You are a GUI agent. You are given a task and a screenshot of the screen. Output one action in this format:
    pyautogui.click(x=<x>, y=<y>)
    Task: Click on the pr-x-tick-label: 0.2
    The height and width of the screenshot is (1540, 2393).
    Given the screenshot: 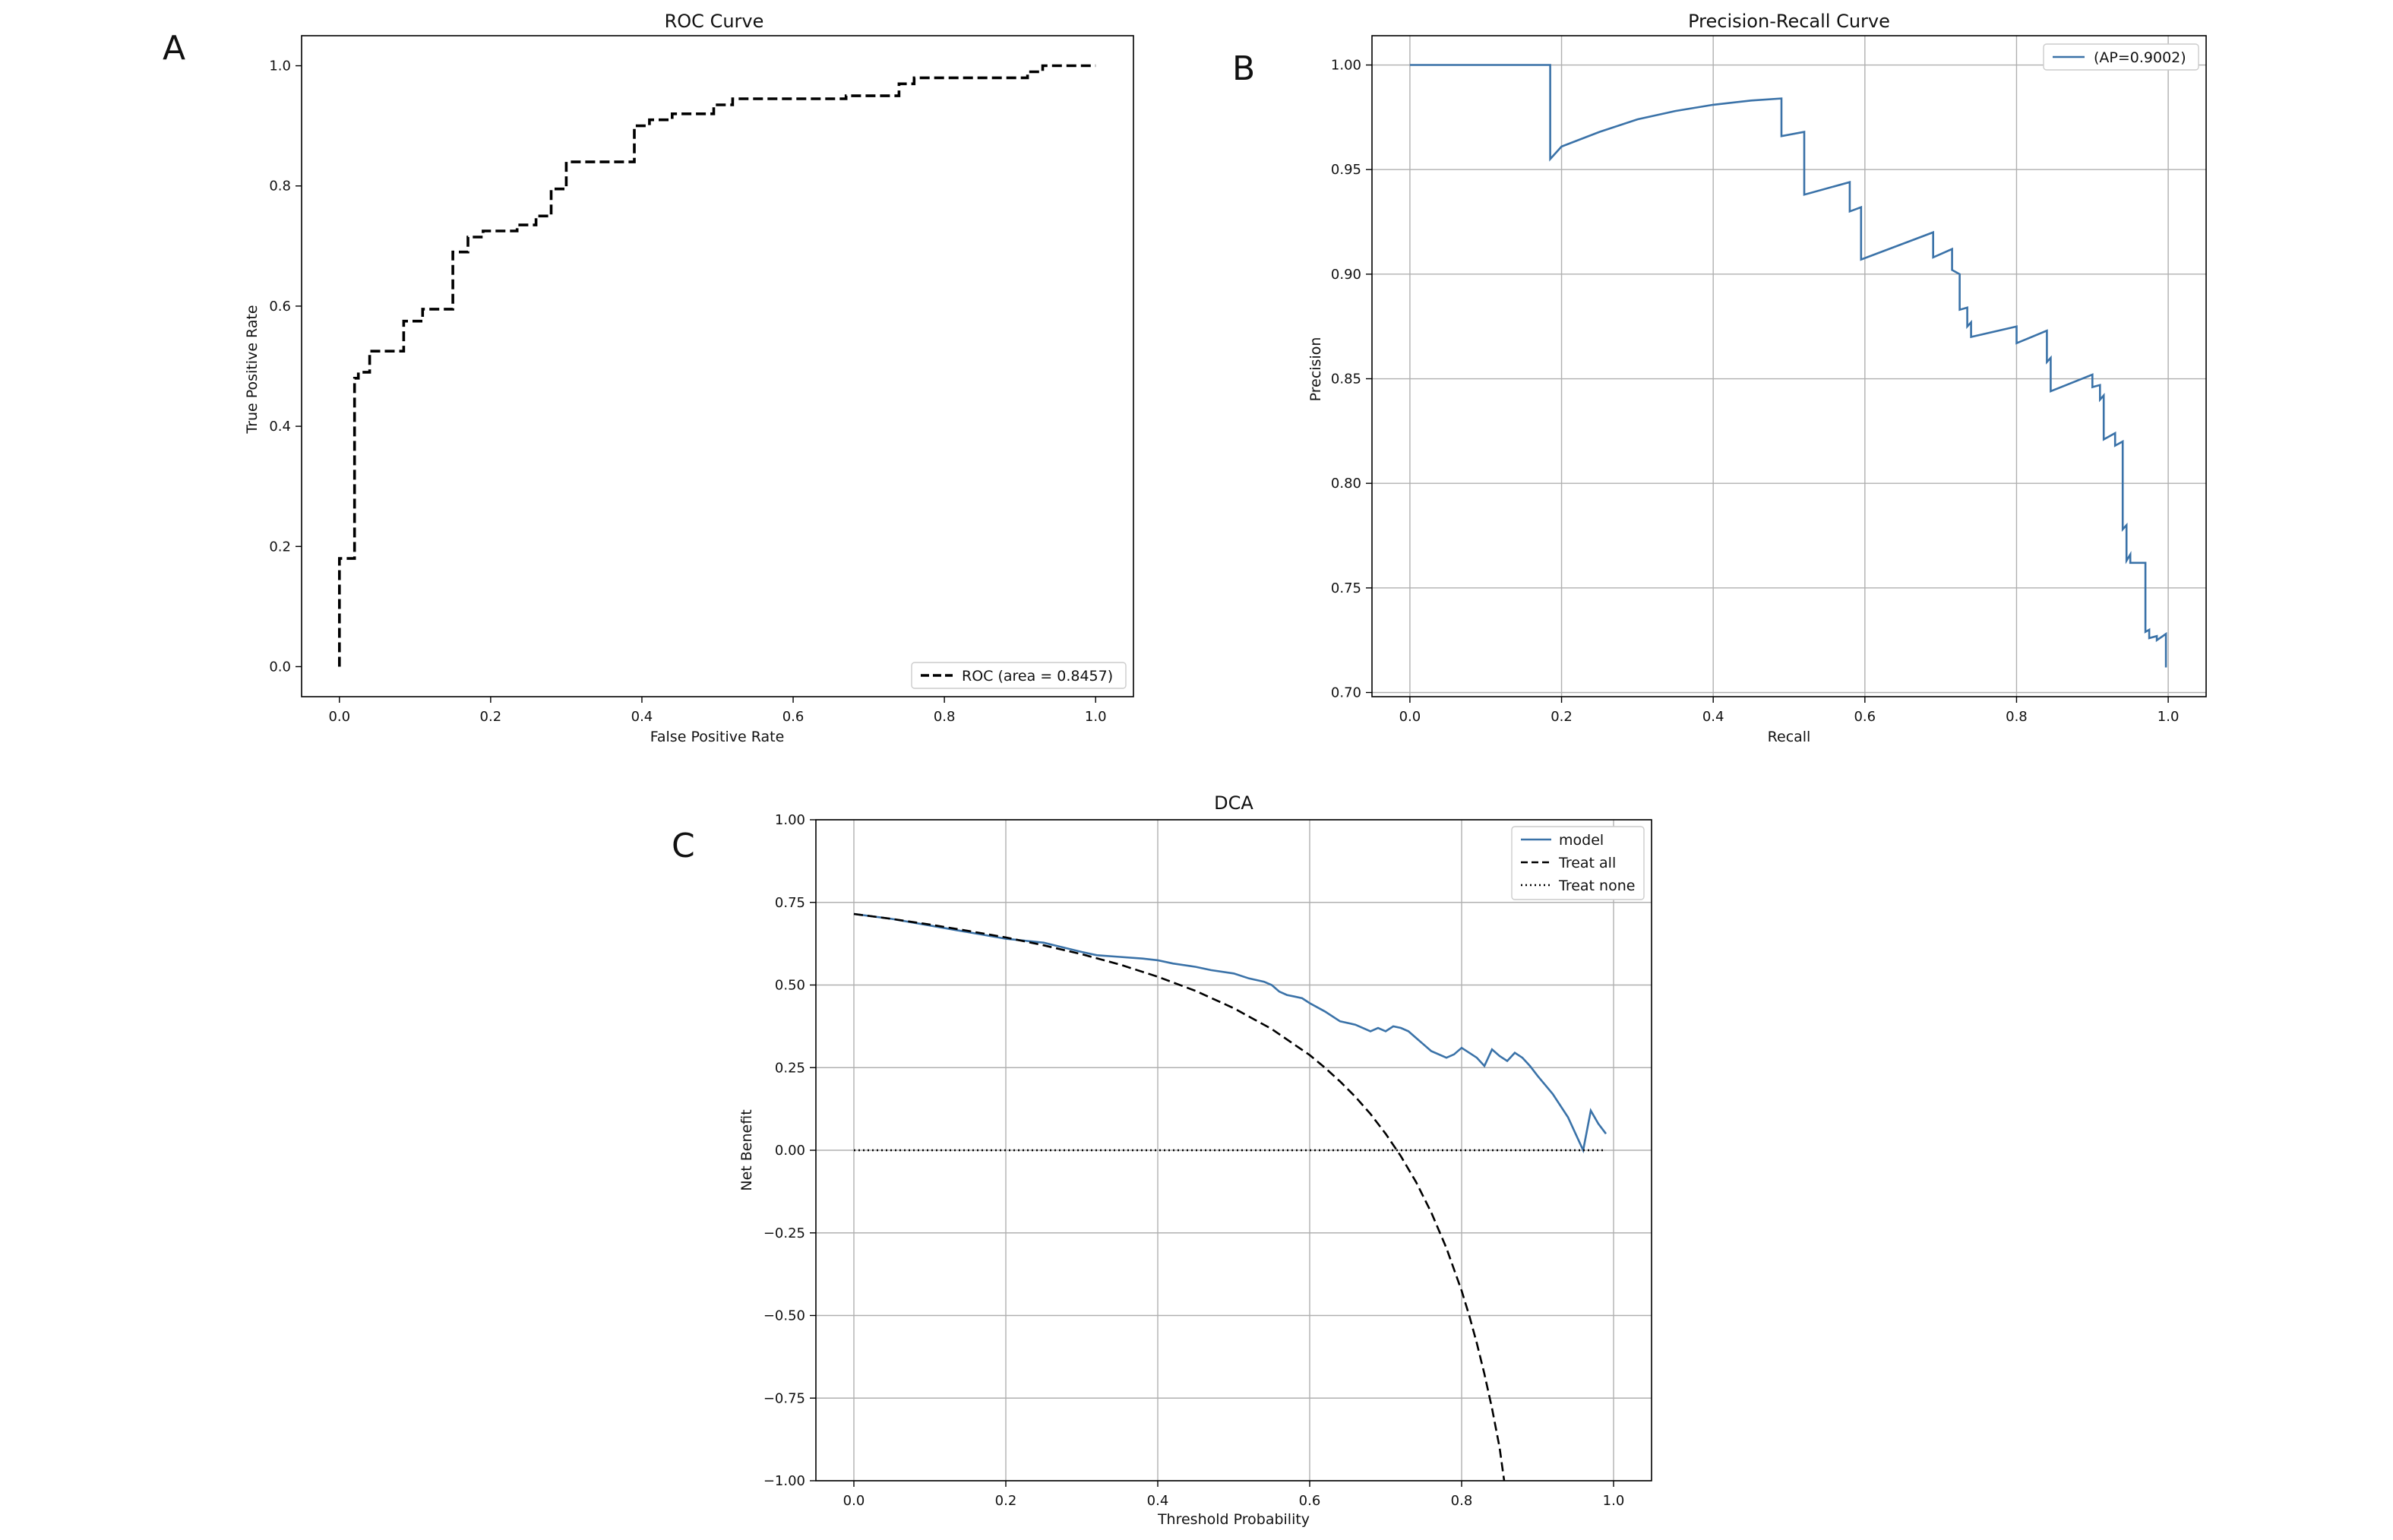 What is the action you would take?
    pyautogui.click(x=1562, y=717)
    